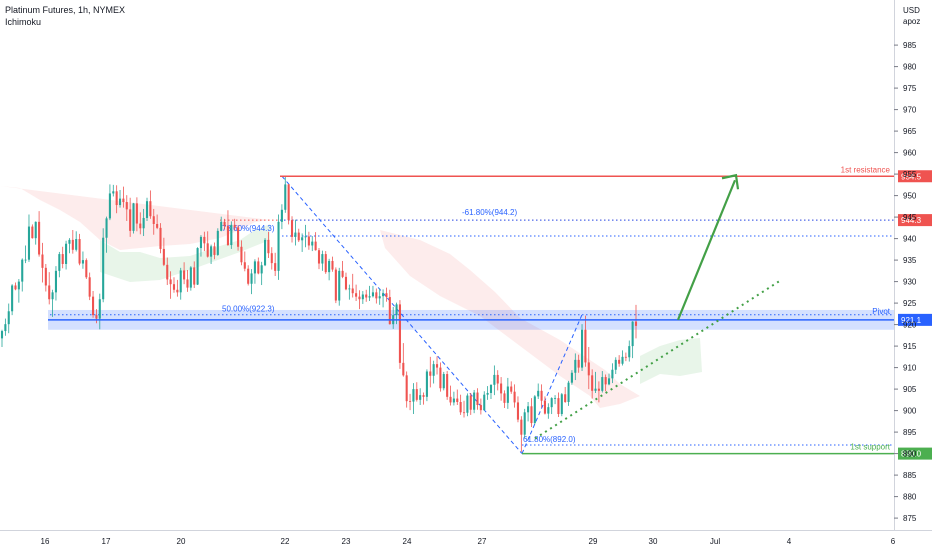  I want to click on x-axis: 16 17 20 22 23 24 27 29 30 Jul 4 6, so click(466, 538).